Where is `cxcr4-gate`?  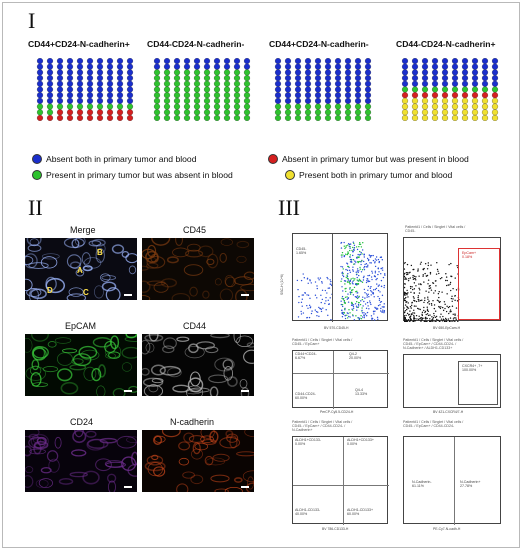
cxcr4-gate is located at coordinates (478, 383).